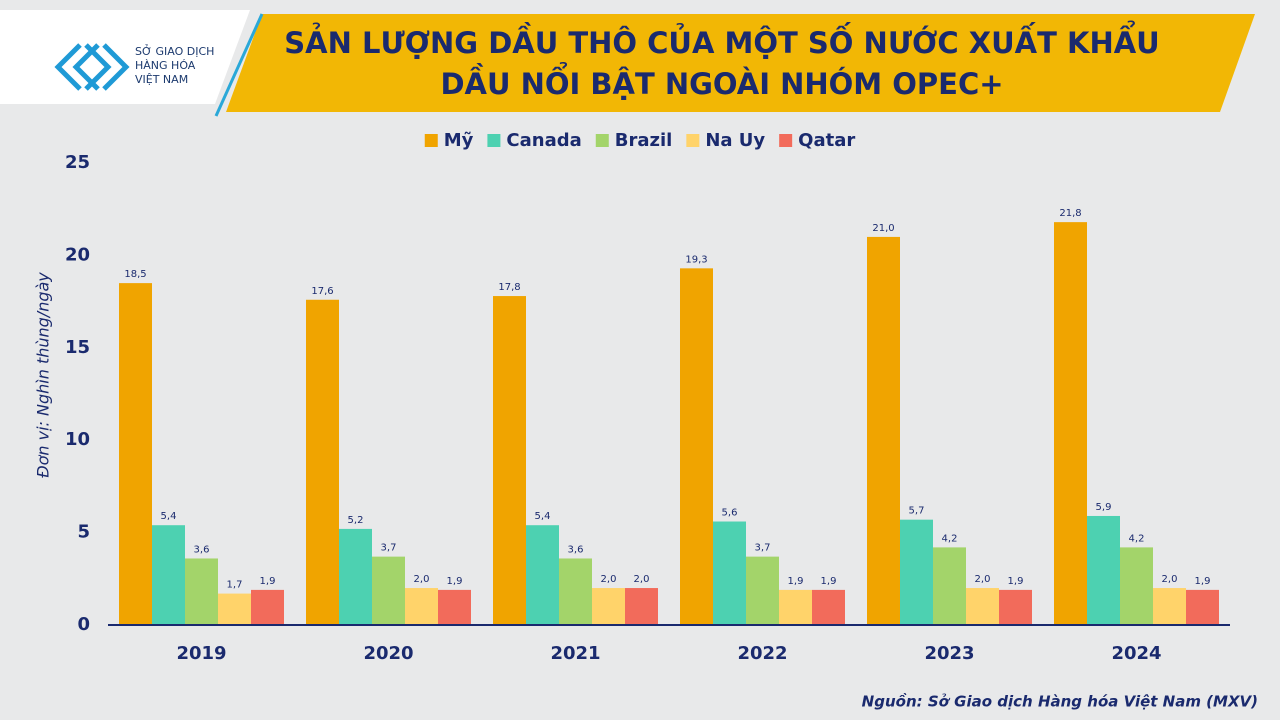  Describe the element at coordinates (356, 520) in the screenshot. I see `value-label: 5,2` at that location.